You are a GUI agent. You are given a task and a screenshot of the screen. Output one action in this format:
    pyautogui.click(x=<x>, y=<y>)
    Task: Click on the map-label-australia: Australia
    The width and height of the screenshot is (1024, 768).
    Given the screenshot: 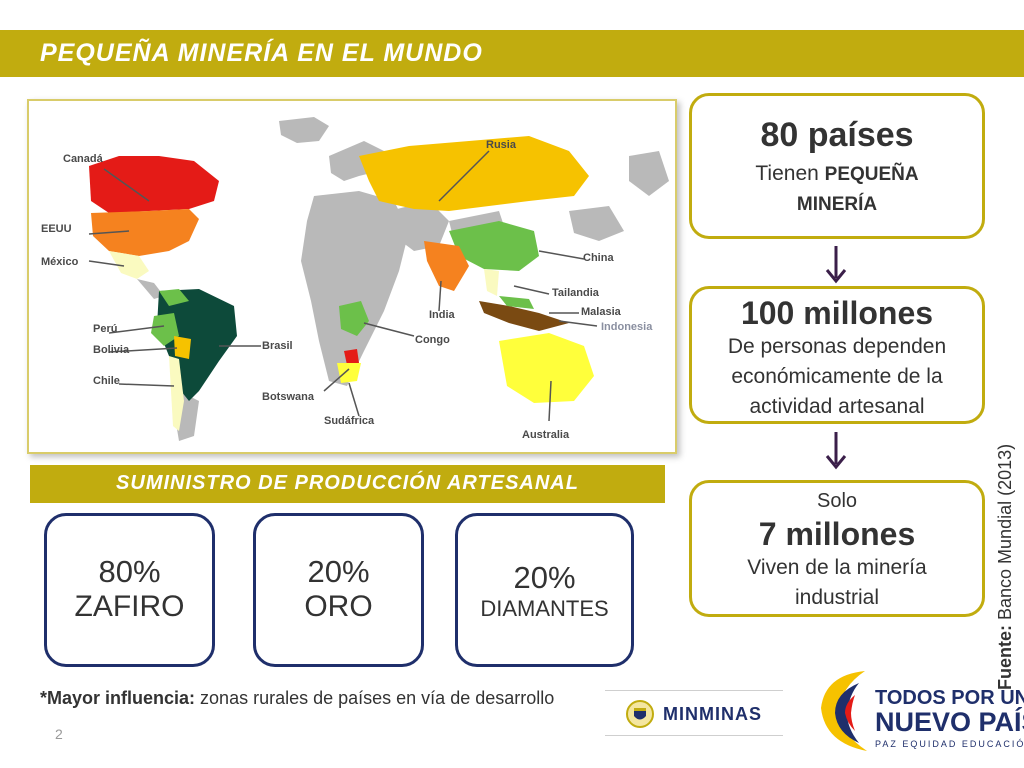 What is the action you would take?
    pyautogui.click(x=546, y=435)
    